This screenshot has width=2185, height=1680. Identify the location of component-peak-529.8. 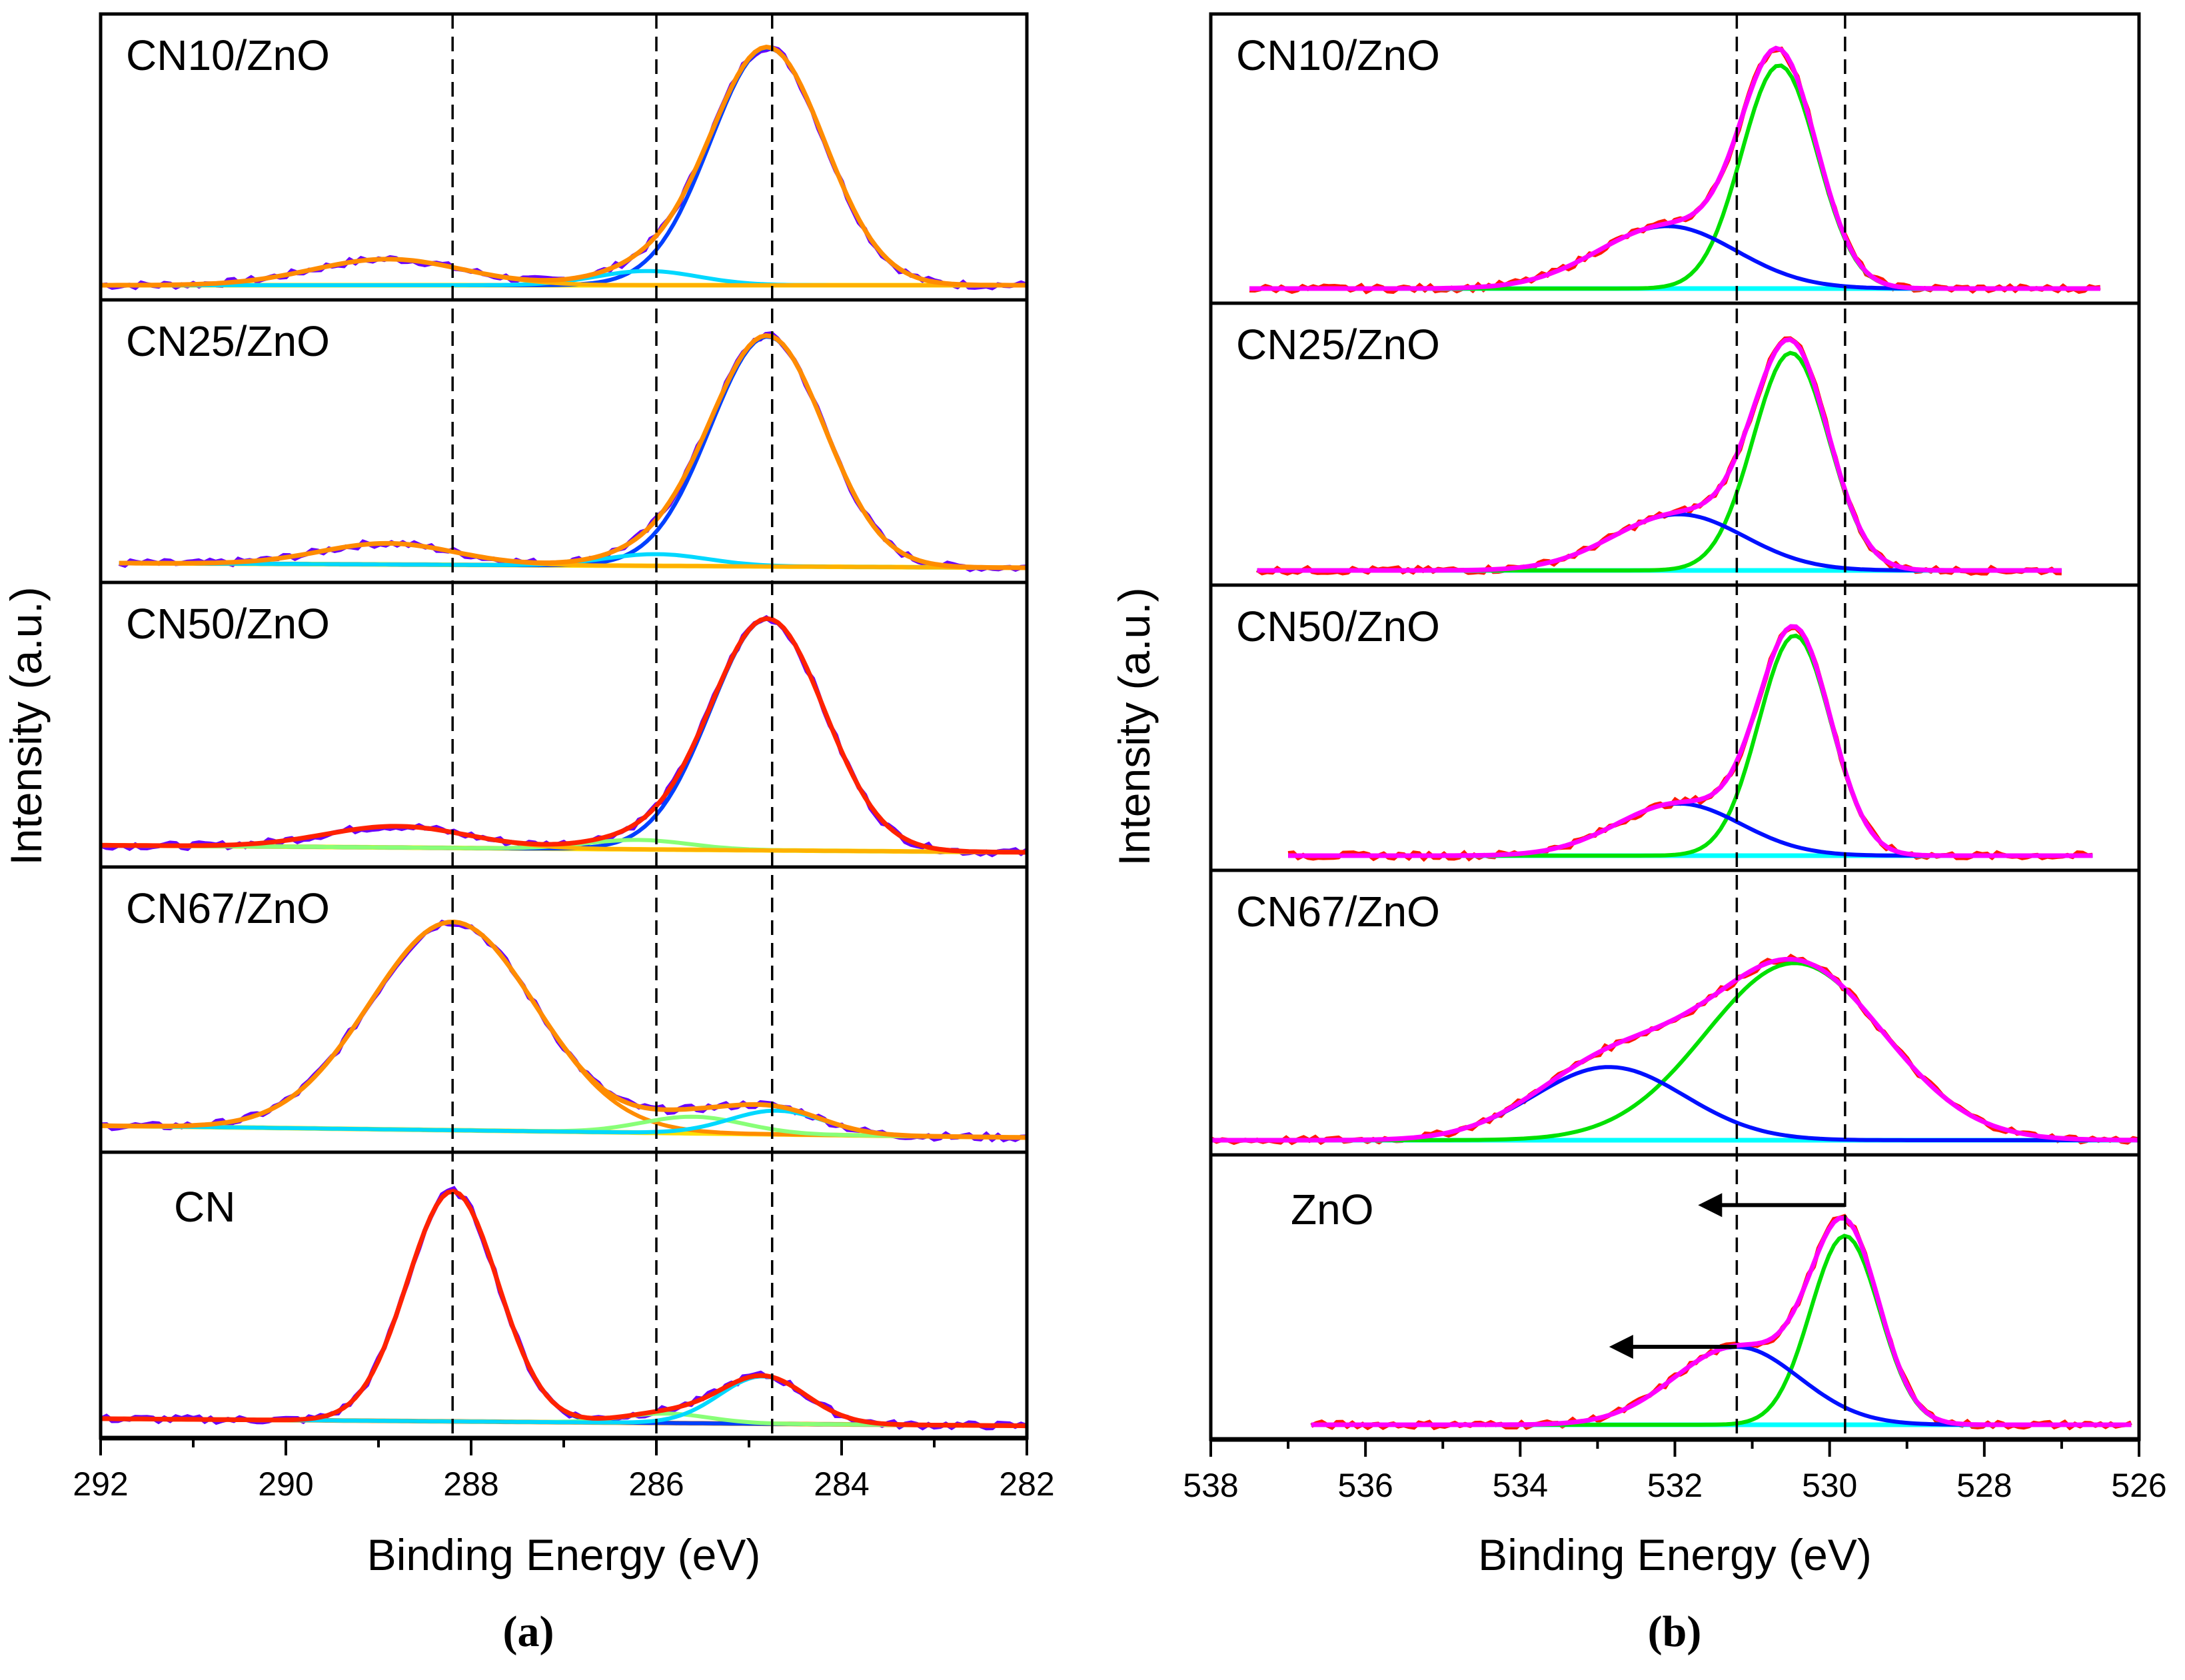
(1722, 1330).